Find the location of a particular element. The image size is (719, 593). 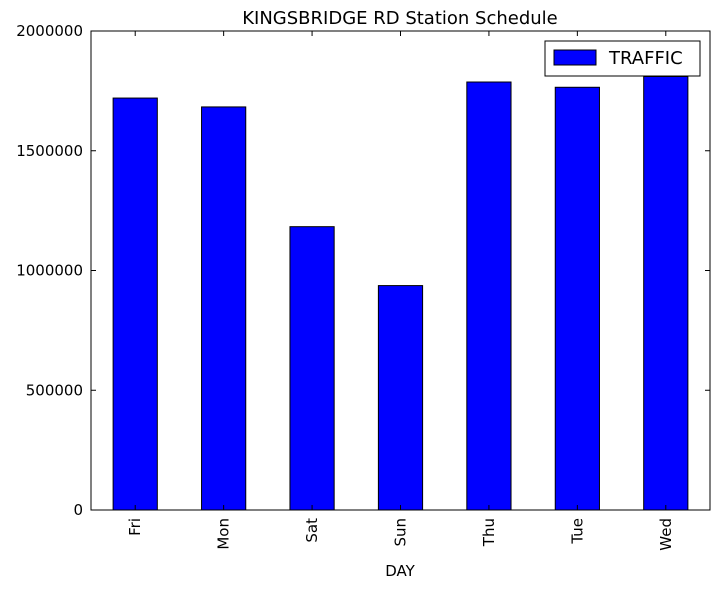

legend: TRAFFIC is located at coordinates (622, 58).